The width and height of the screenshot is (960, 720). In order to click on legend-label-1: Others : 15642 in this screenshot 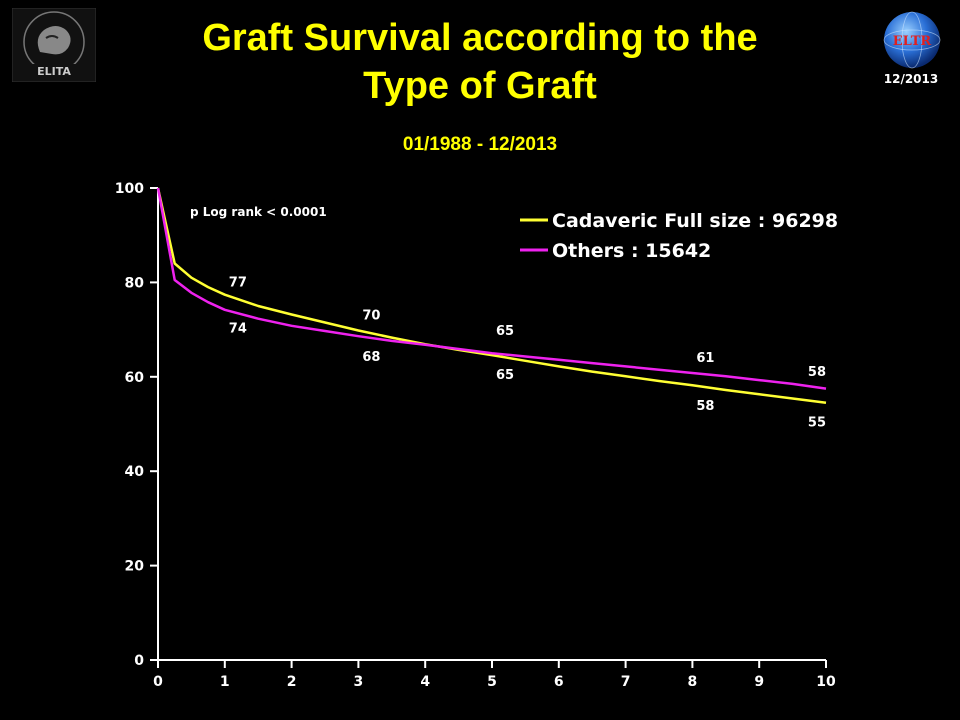, I will do `click(631, 251)`.